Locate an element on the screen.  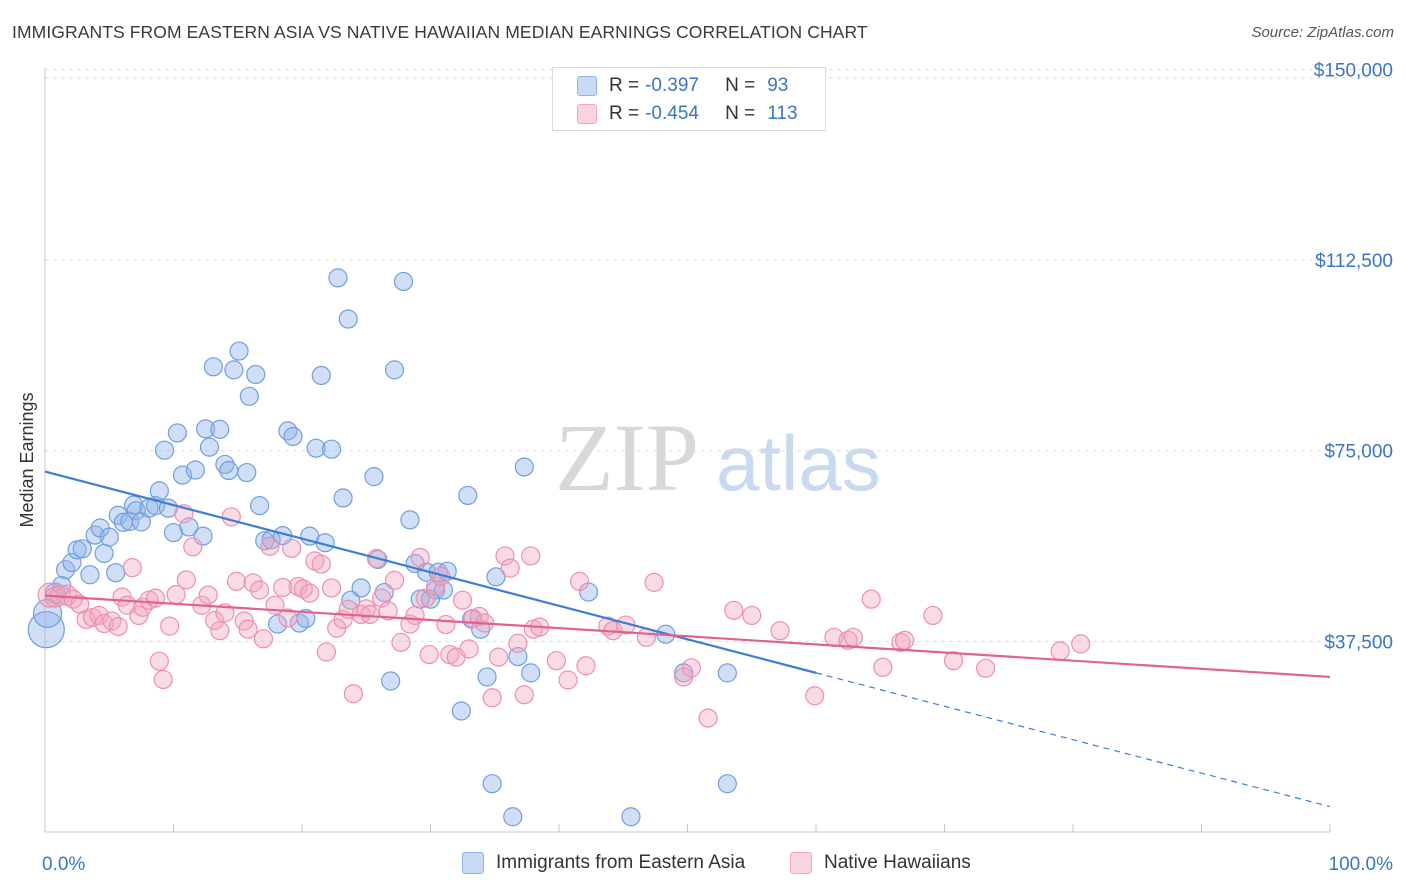
trend-line-immigrants-extrapolated is located at coordinates (1073, 740).